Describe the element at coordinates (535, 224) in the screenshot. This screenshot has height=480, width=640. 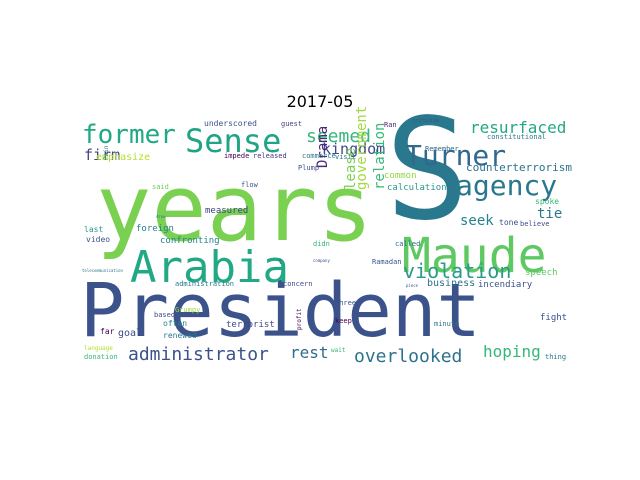
I see `word-believe: believe` at that location.